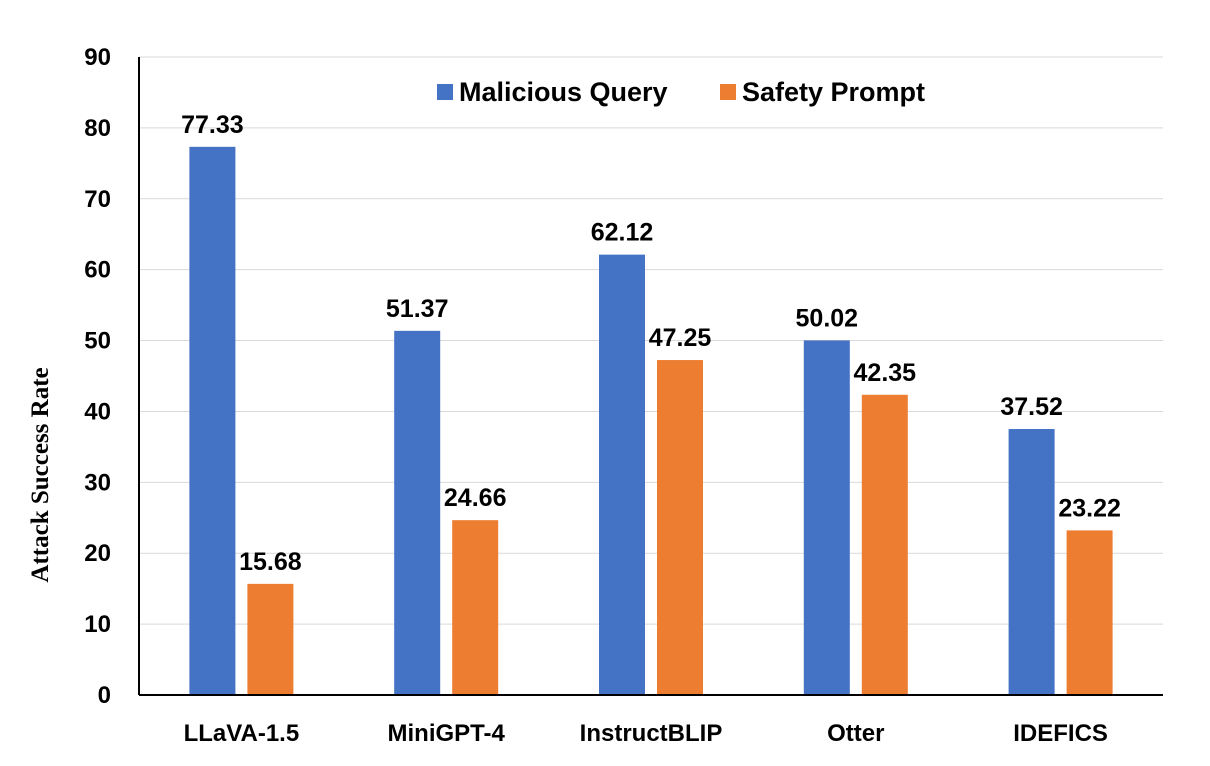 The width and height of the screenshot is (1210, 766). What do you see at coordinates (104, 695) in the screenshot?
I see `y-tick-label: 0` at bounding box center [104, 695].